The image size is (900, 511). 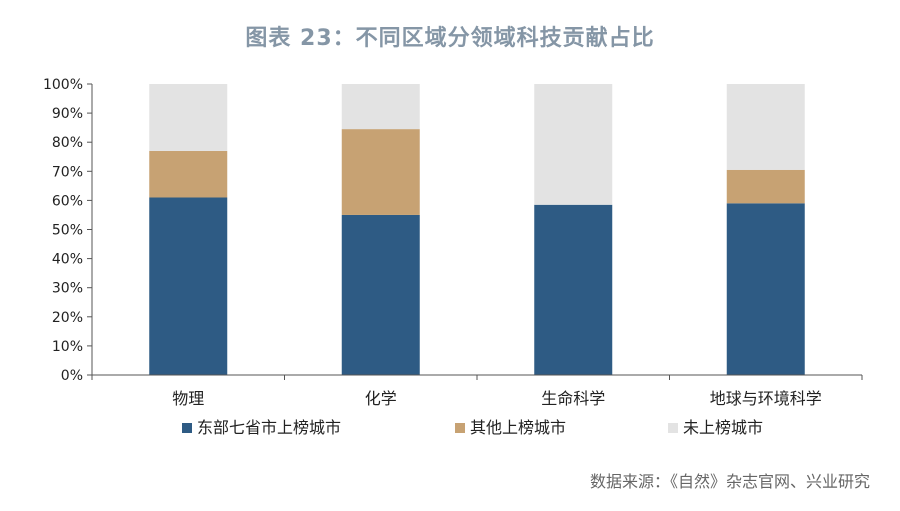 What do you see at coordinates (518, 427) in the screenshot?
I see `legend-label-2: 其他上榜城市` at bounding box center [518, 427].